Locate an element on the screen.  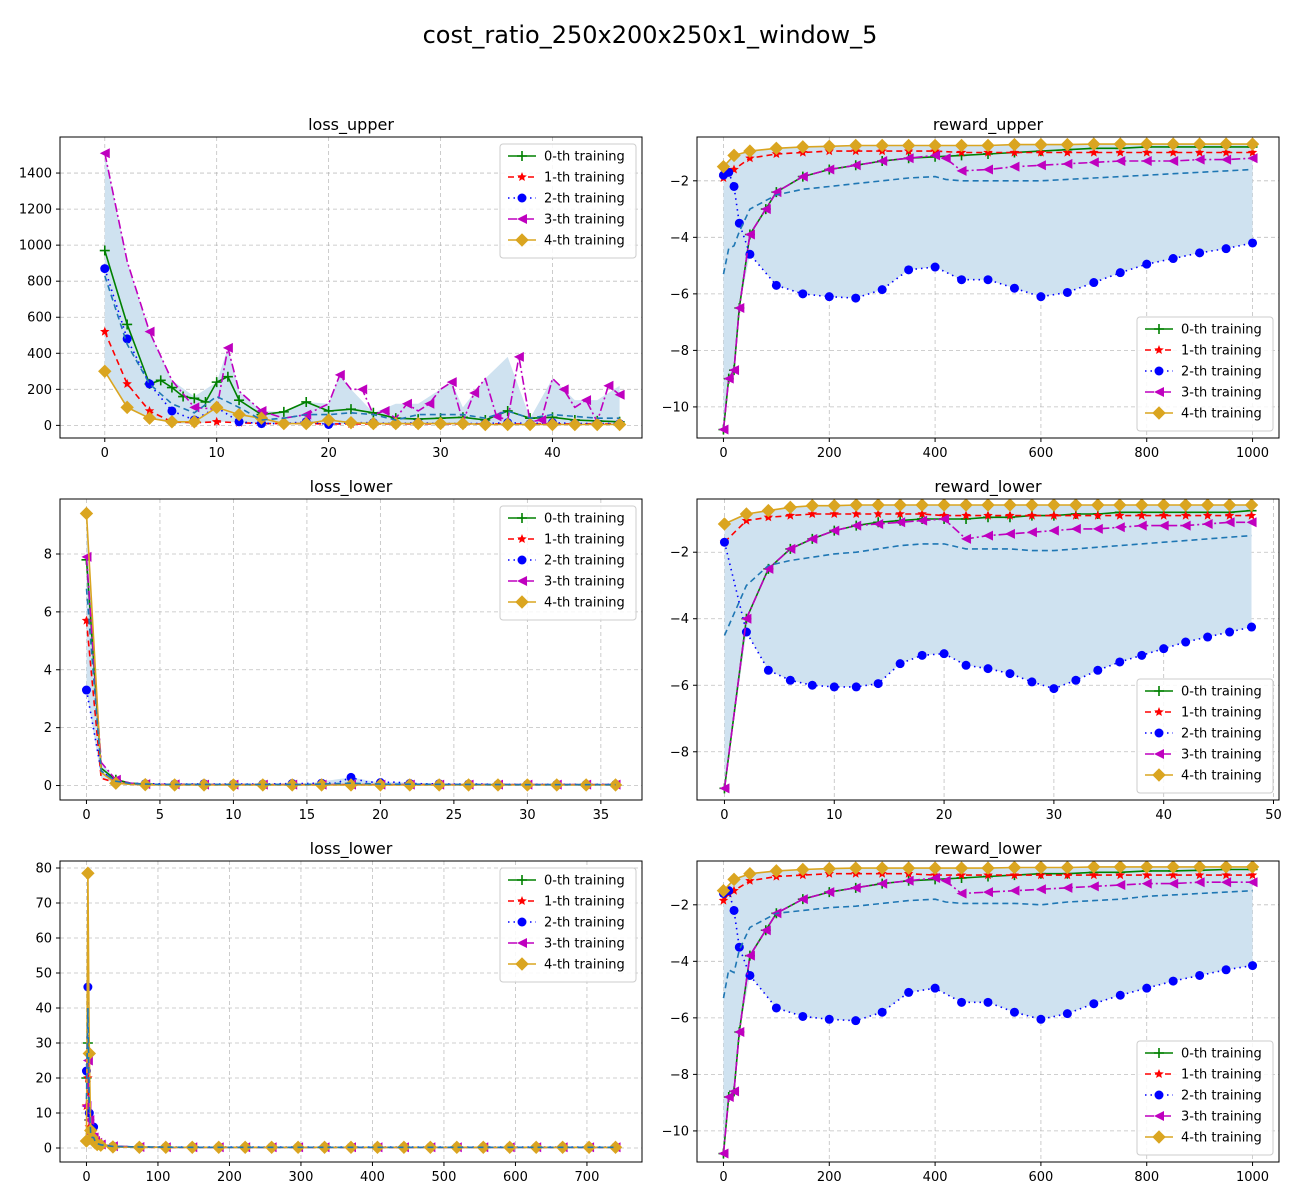
x-tick-label: 400 is located at coordinates (372, 1177).